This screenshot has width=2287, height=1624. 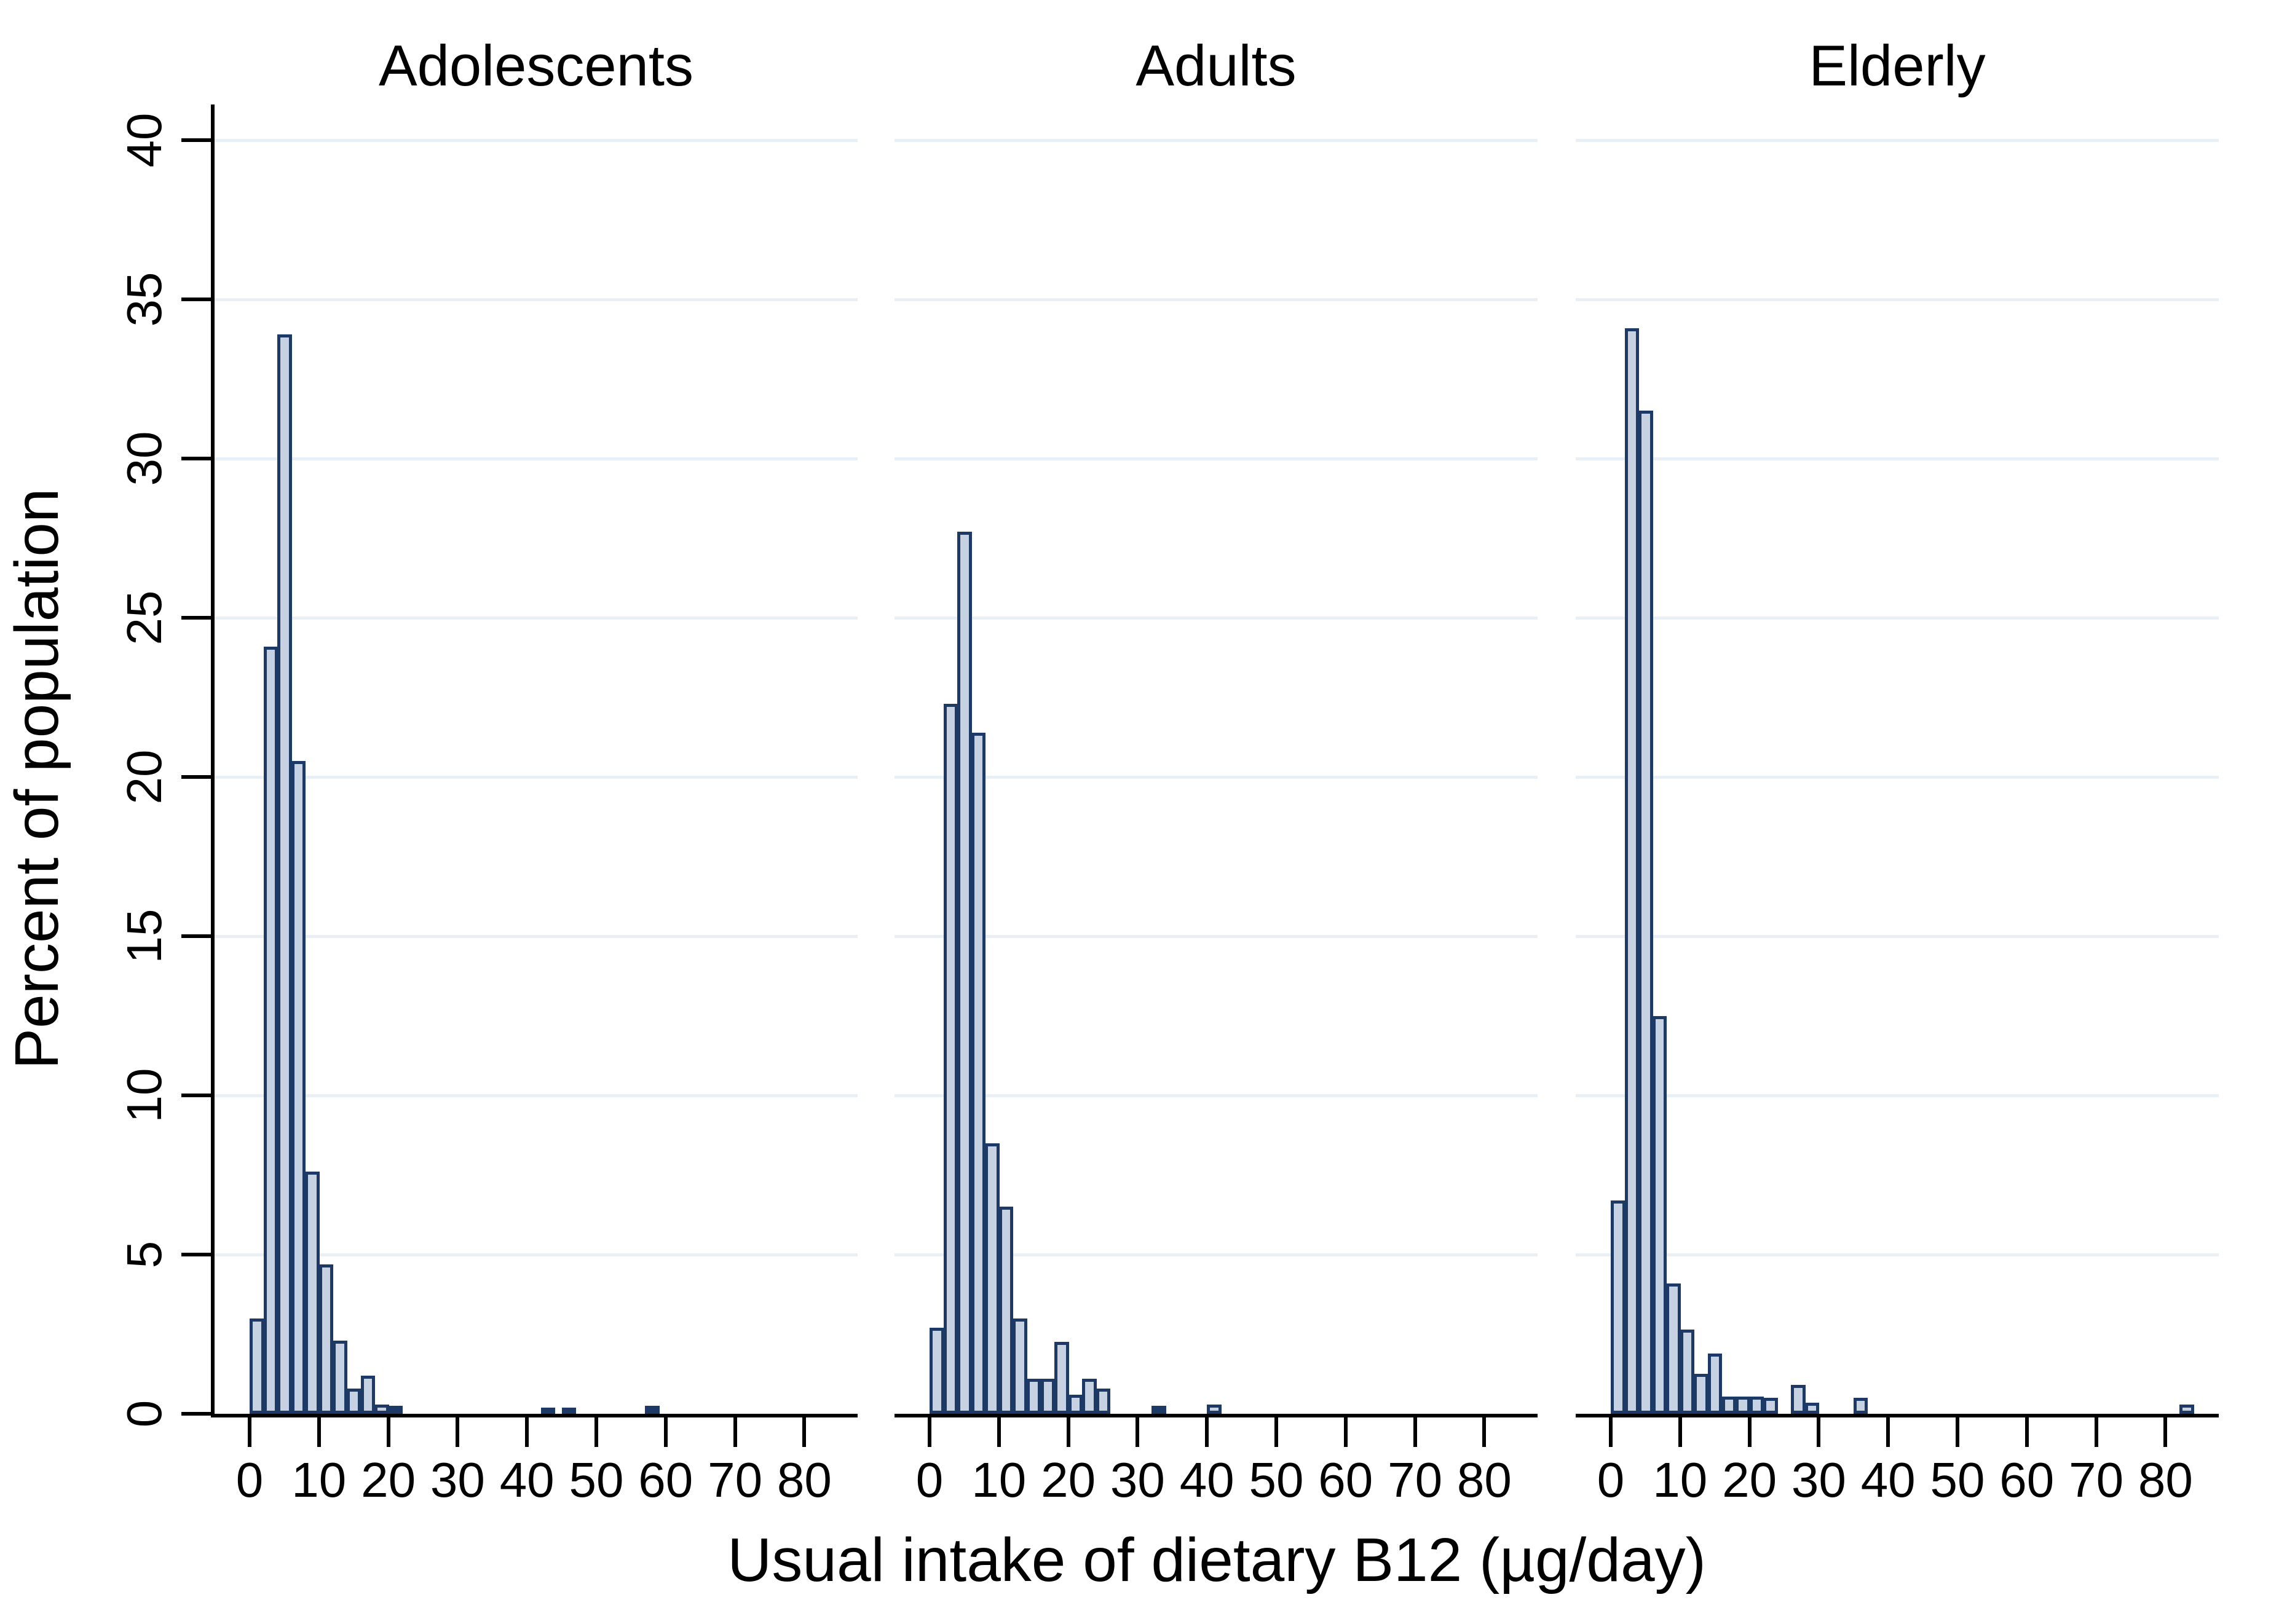 What do you see at coordinates (1749, 1480) in the screenshot?
I see `x-tick-label: 20` at bounding box center [1749, 1480].